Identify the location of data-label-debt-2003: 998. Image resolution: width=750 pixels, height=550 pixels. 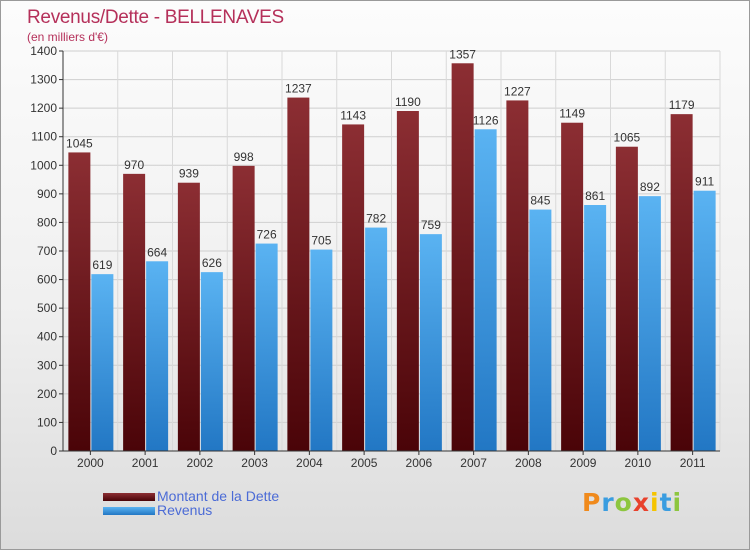
(244, 157).